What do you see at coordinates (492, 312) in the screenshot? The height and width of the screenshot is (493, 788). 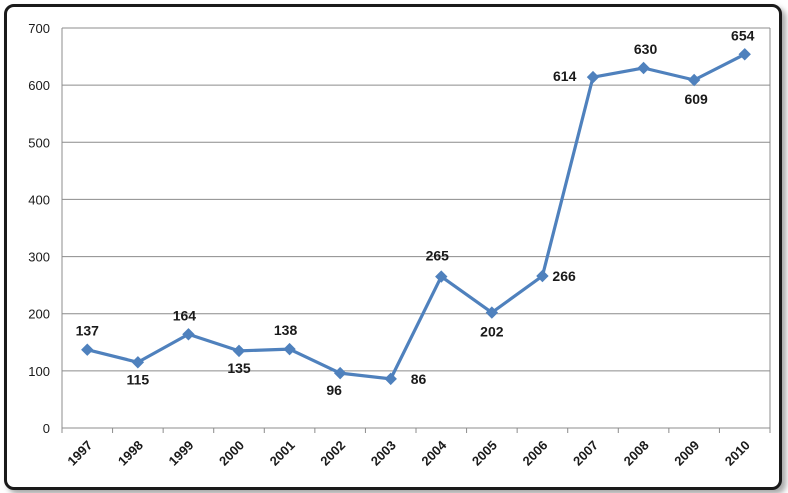 I see `data-point-2005` at bounding box center [492, 312].